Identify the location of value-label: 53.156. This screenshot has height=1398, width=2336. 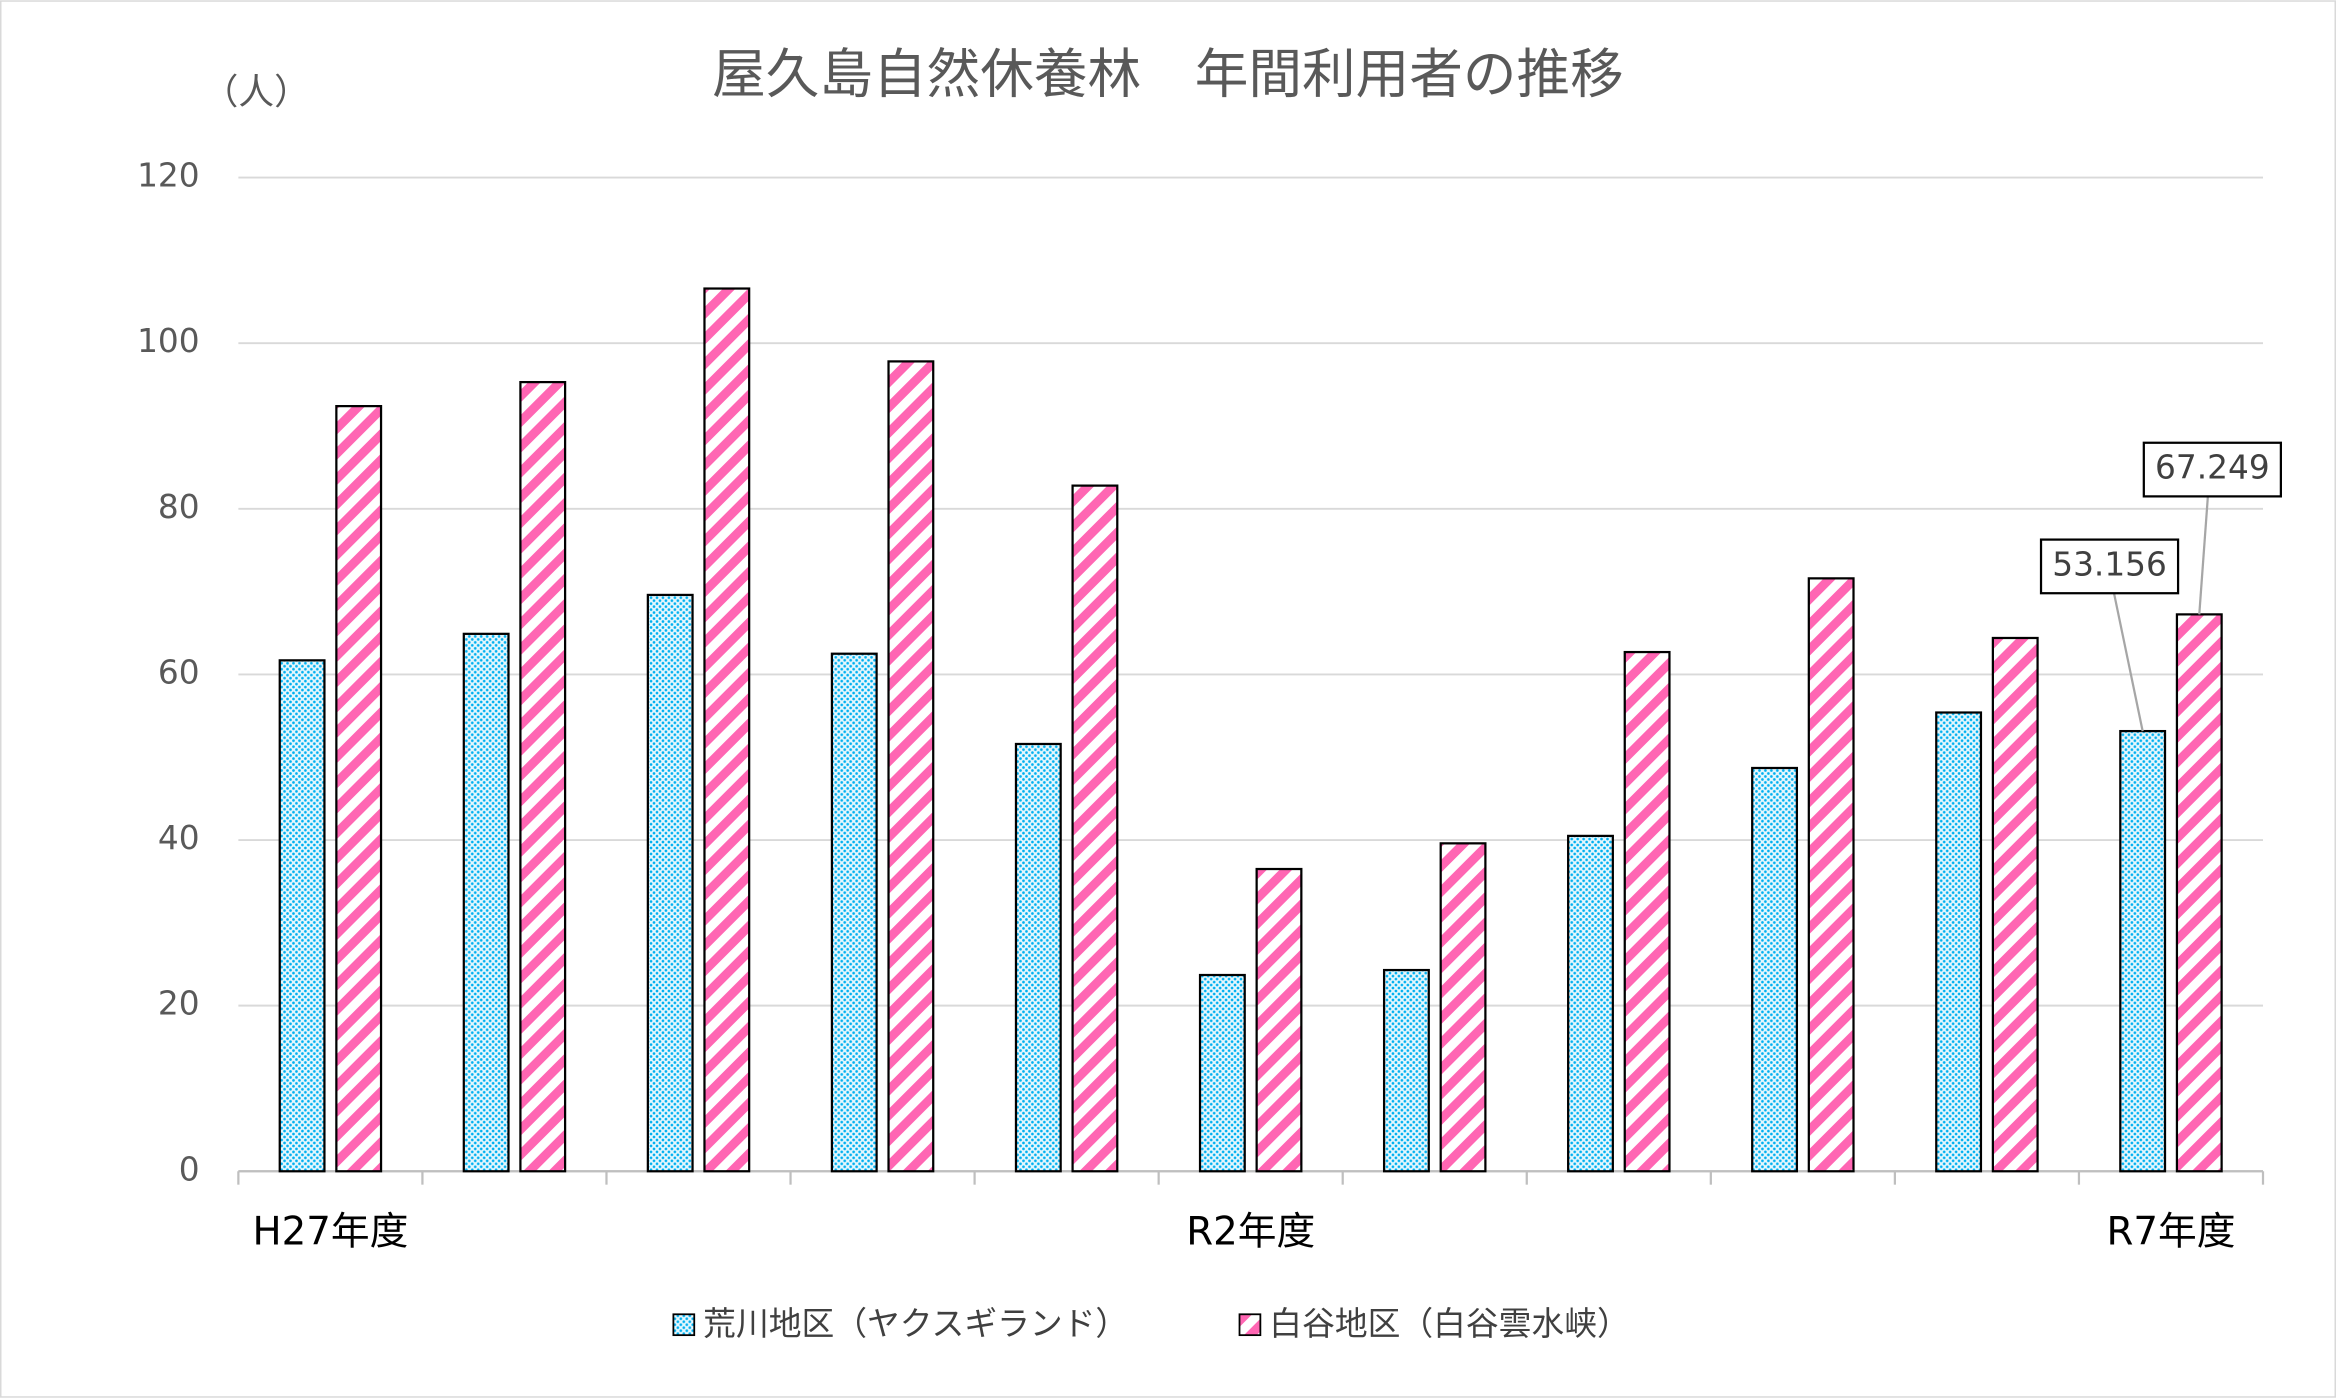
(2109, 564).